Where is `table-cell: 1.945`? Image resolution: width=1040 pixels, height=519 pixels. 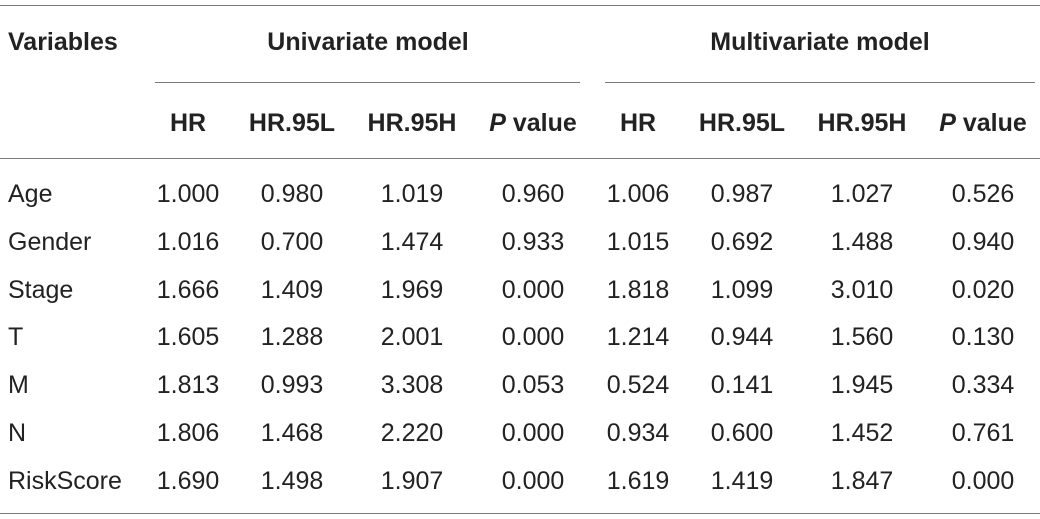
table-cell: 1.945 is located at coordinates (862, 385).